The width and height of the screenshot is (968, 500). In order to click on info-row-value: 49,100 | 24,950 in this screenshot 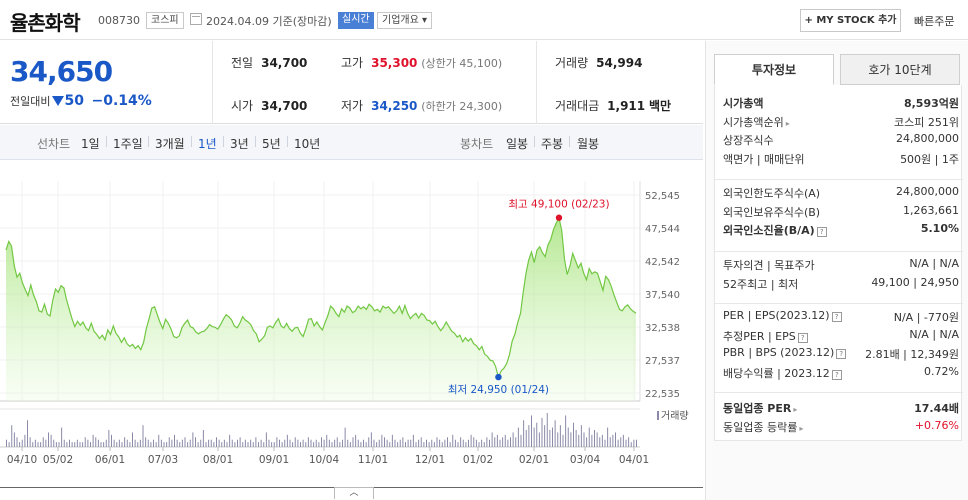, I will do `click(915, 282)`.